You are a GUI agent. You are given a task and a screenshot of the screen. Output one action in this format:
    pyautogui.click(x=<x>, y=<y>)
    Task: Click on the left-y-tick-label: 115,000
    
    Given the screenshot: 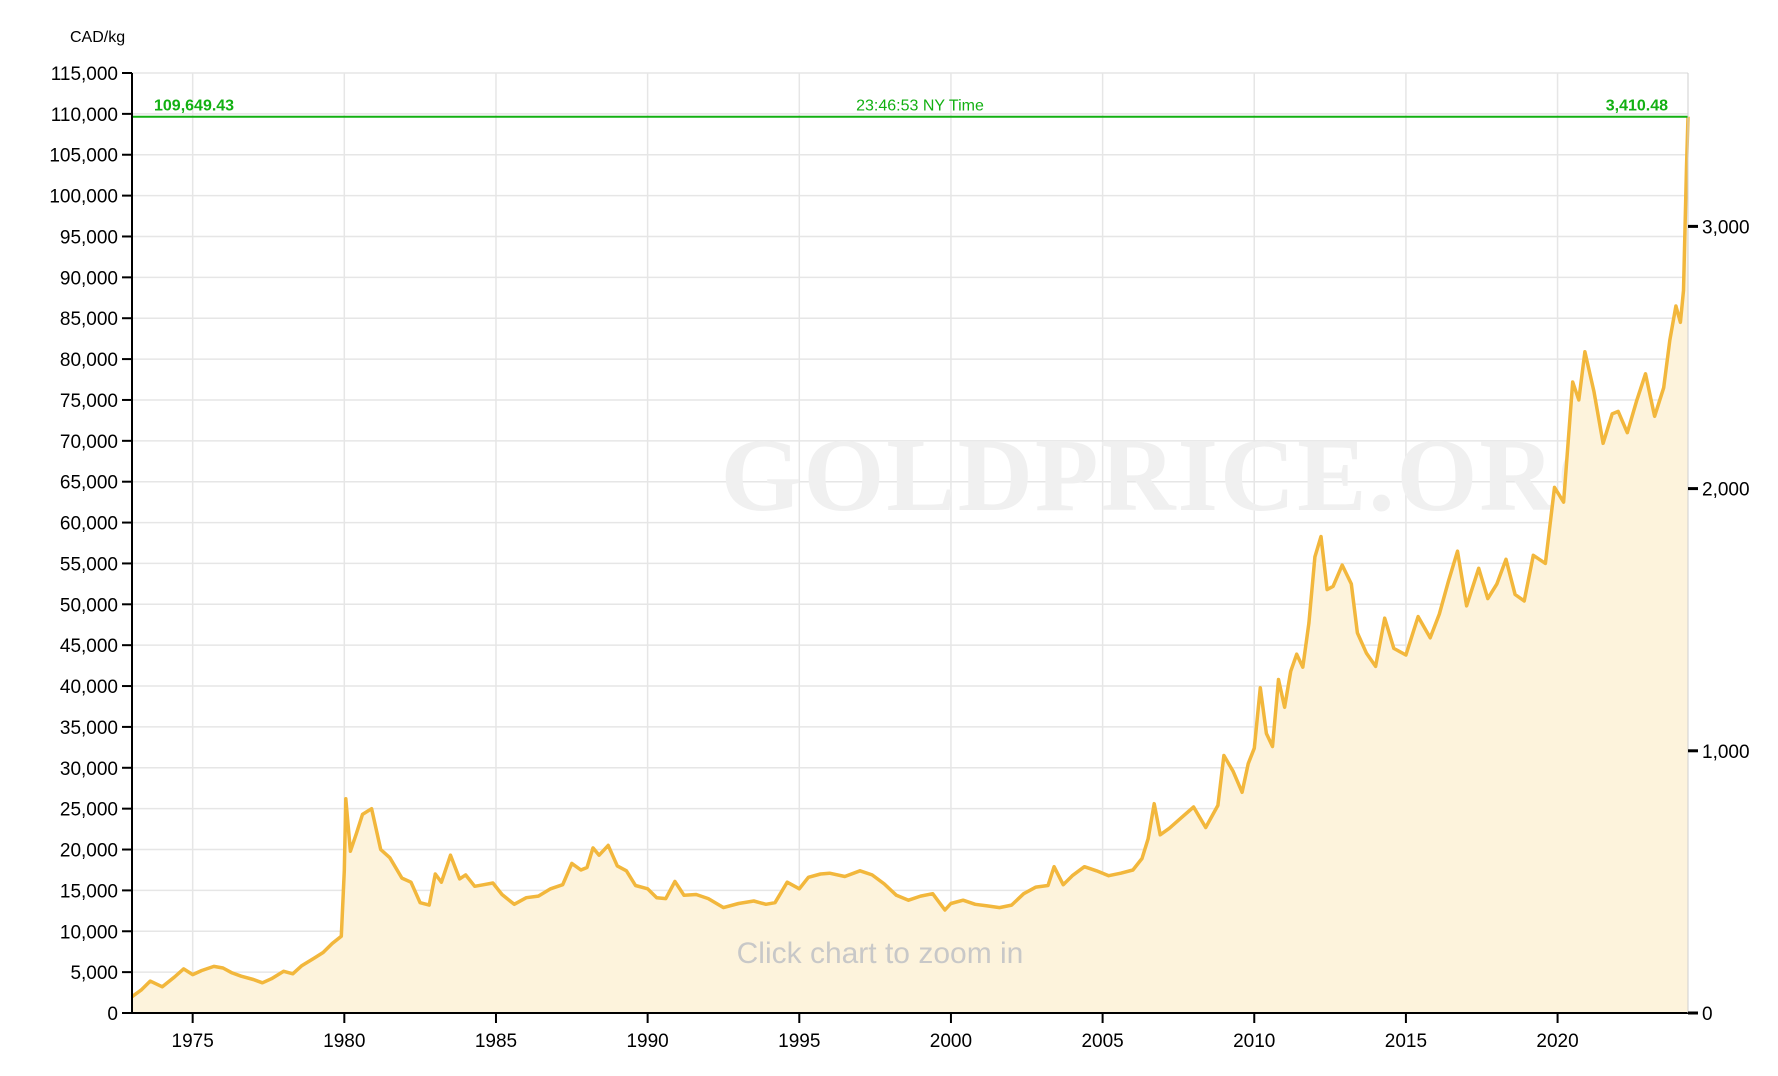 What is the action you would take?
    pyautogui.click(x=84, y=74)
    